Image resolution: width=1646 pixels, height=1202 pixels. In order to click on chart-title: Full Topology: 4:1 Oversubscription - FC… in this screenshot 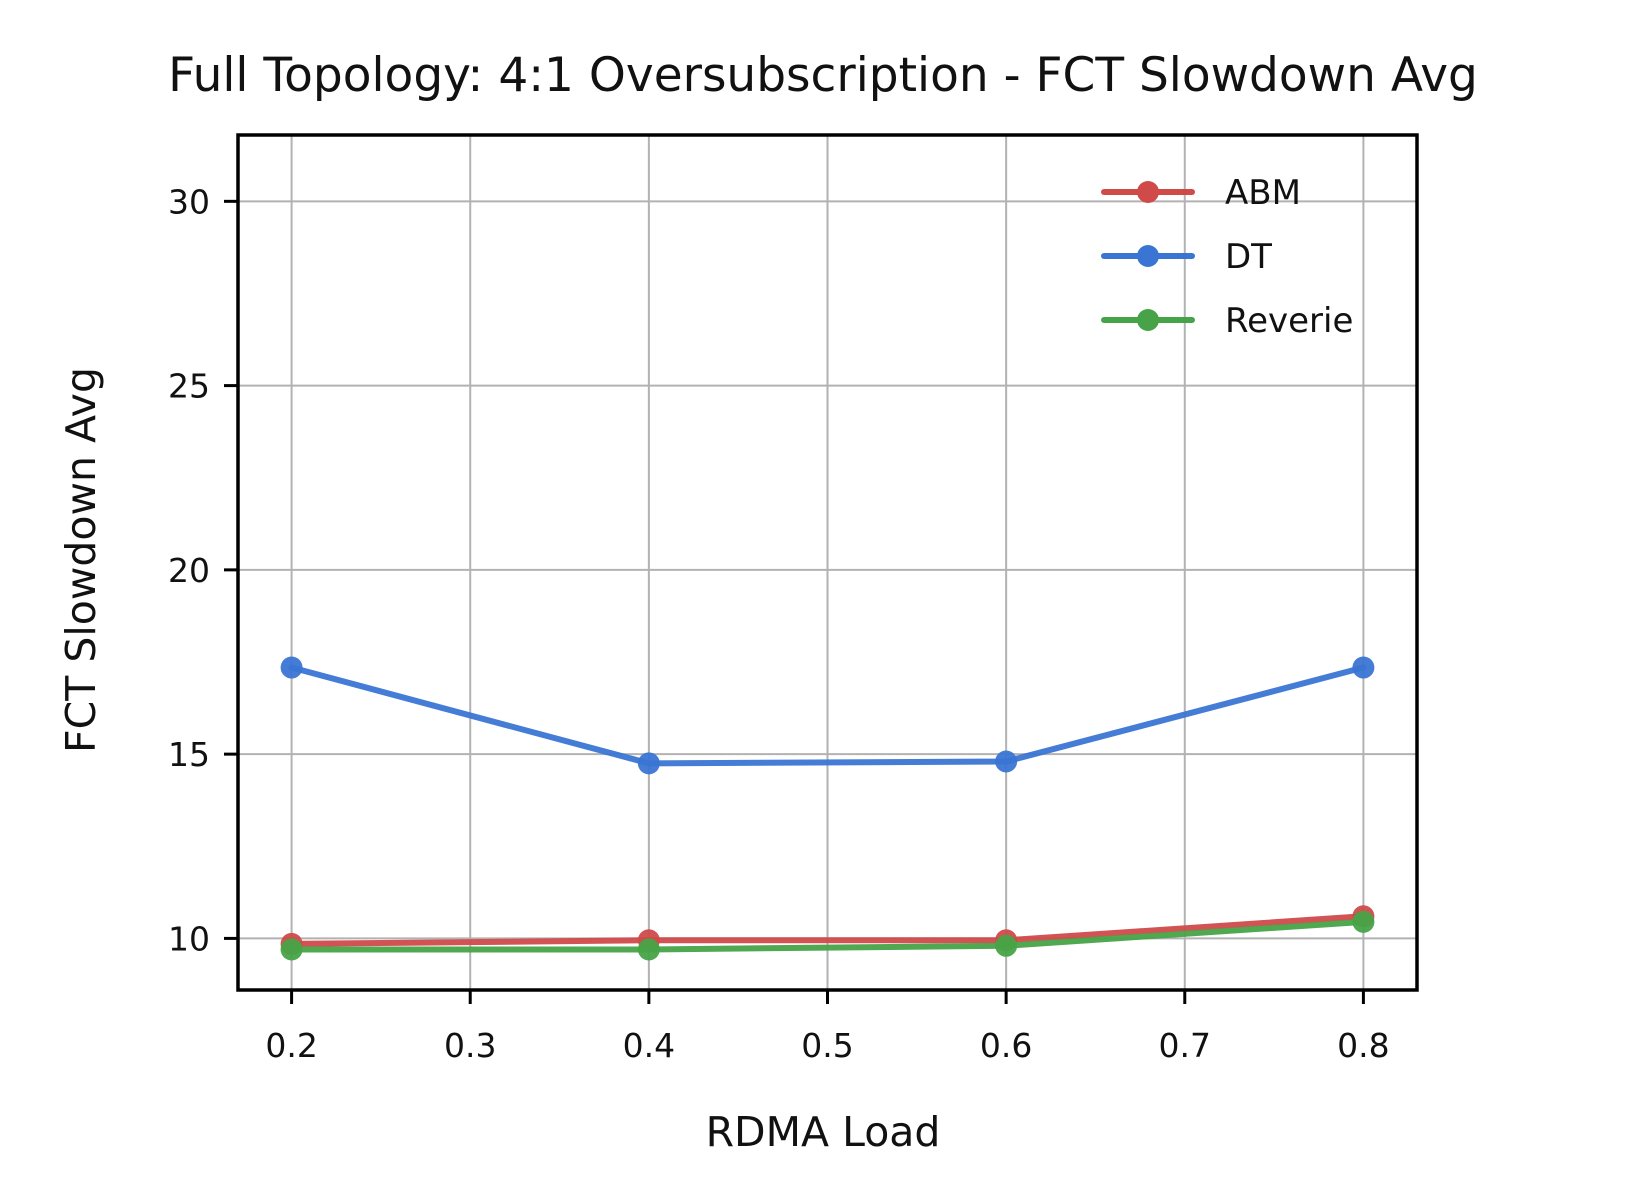, I will do `click(823, 75)`.